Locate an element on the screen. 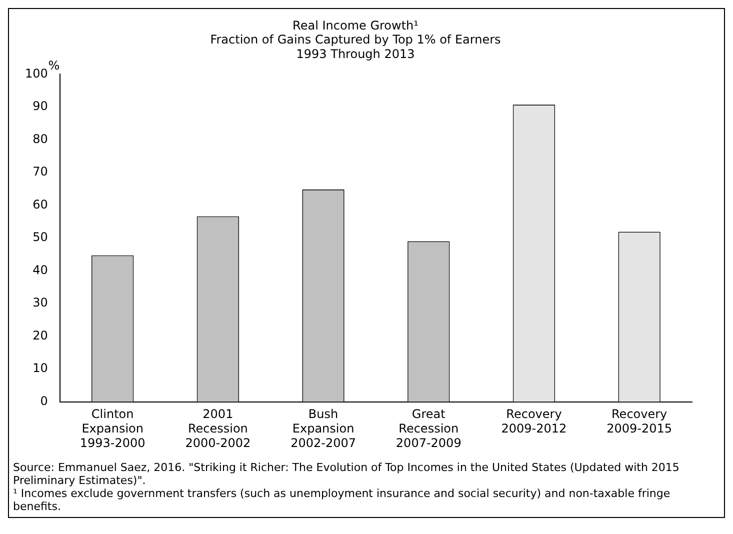  y-axis-title: % is located at coordinates (54, 65).